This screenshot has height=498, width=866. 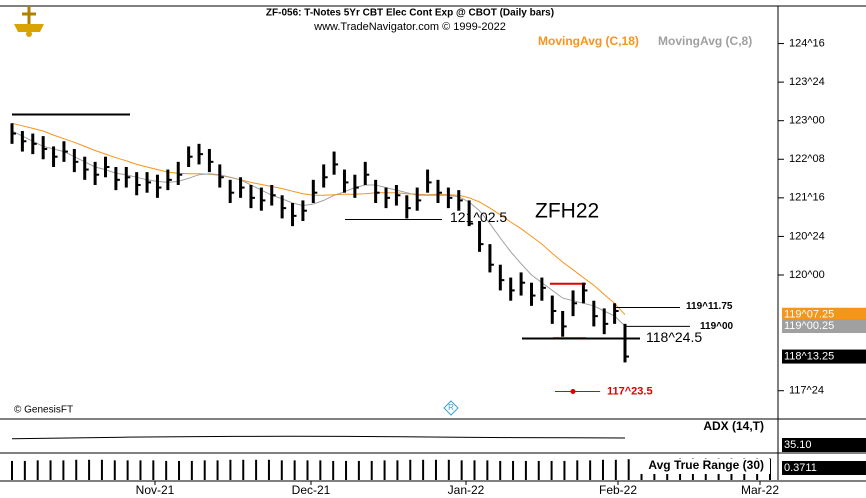 What do you see at coordinates (674, 337) in the screenshot?
I see `annotation-label: 118^24.5` at bounding box center [674, 337].